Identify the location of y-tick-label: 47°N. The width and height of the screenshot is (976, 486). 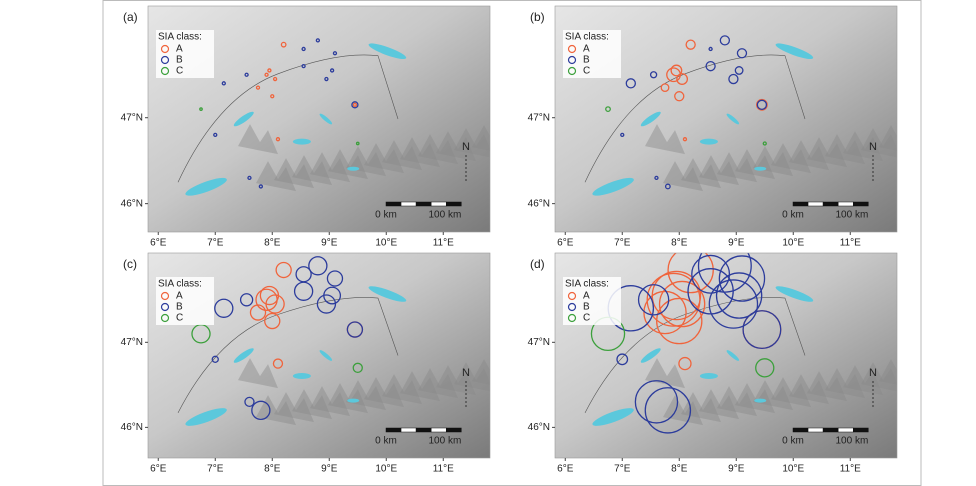
(539, 342).